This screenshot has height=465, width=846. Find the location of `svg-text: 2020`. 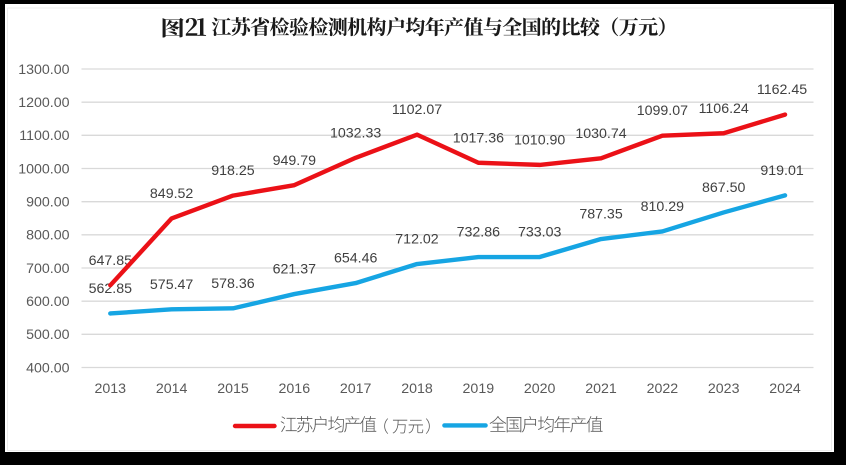

svg-text: 2020 is located at coordinates (540, 389).